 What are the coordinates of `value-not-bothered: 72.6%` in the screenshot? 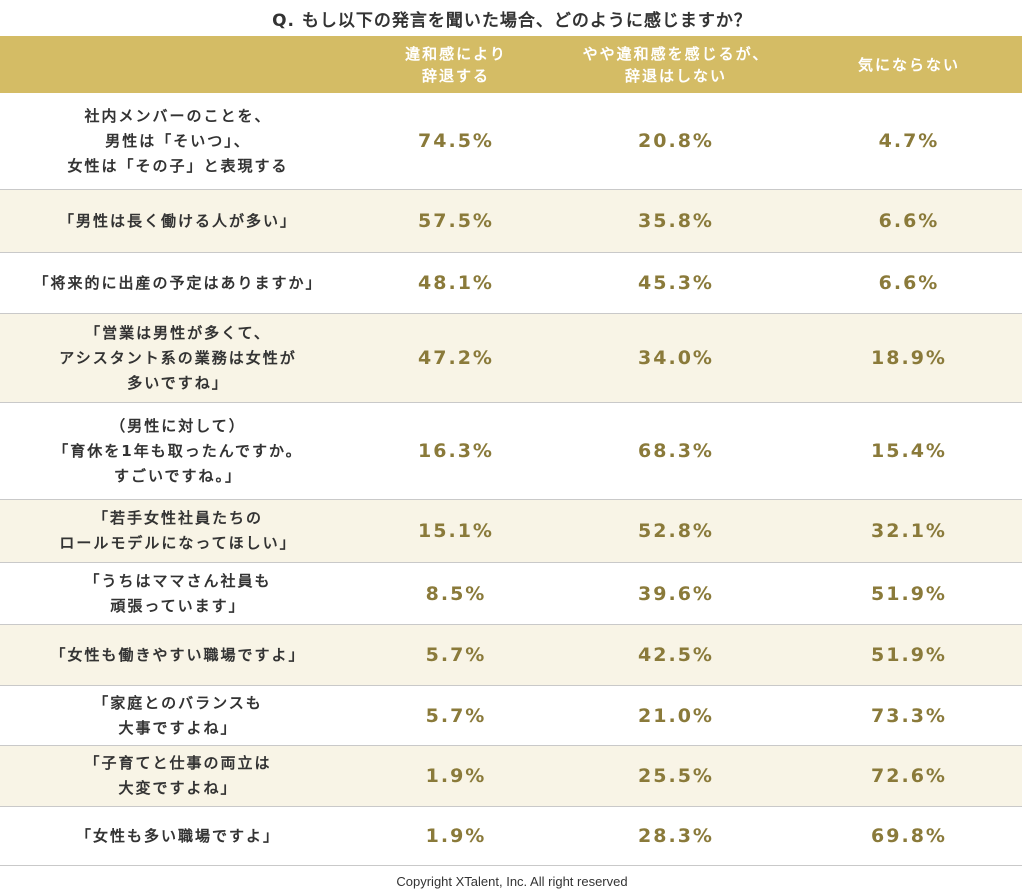 It's located at (909, 776).